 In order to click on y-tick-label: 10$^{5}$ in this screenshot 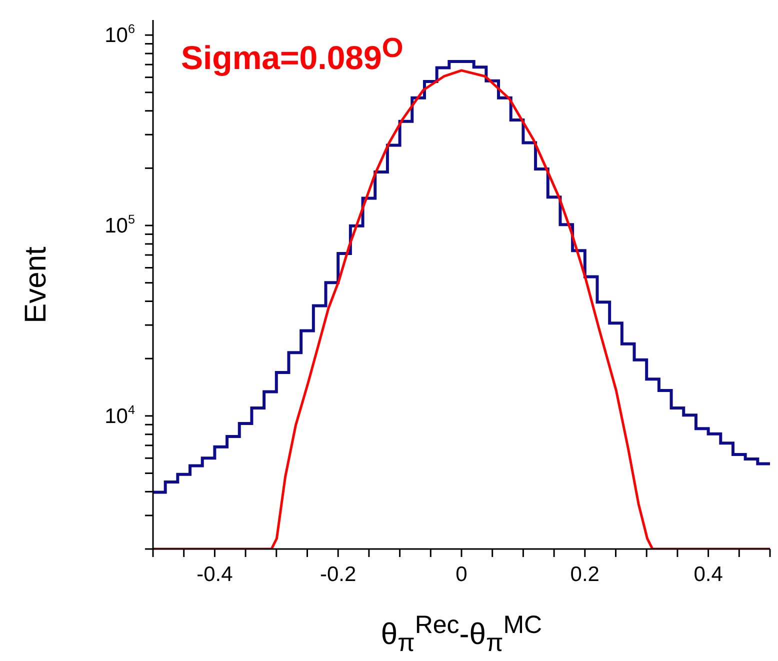, I will do `click(119, 225)`.